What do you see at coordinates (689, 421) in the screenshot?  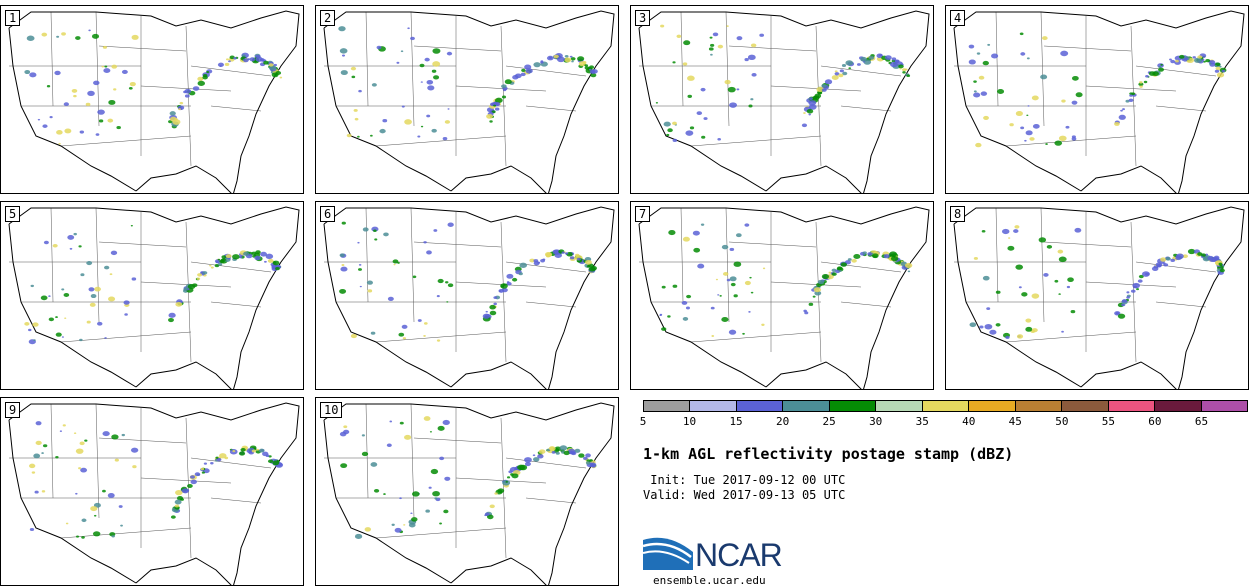 I see `colorbar-tick-label: 10` at bounding box center [689, 421].